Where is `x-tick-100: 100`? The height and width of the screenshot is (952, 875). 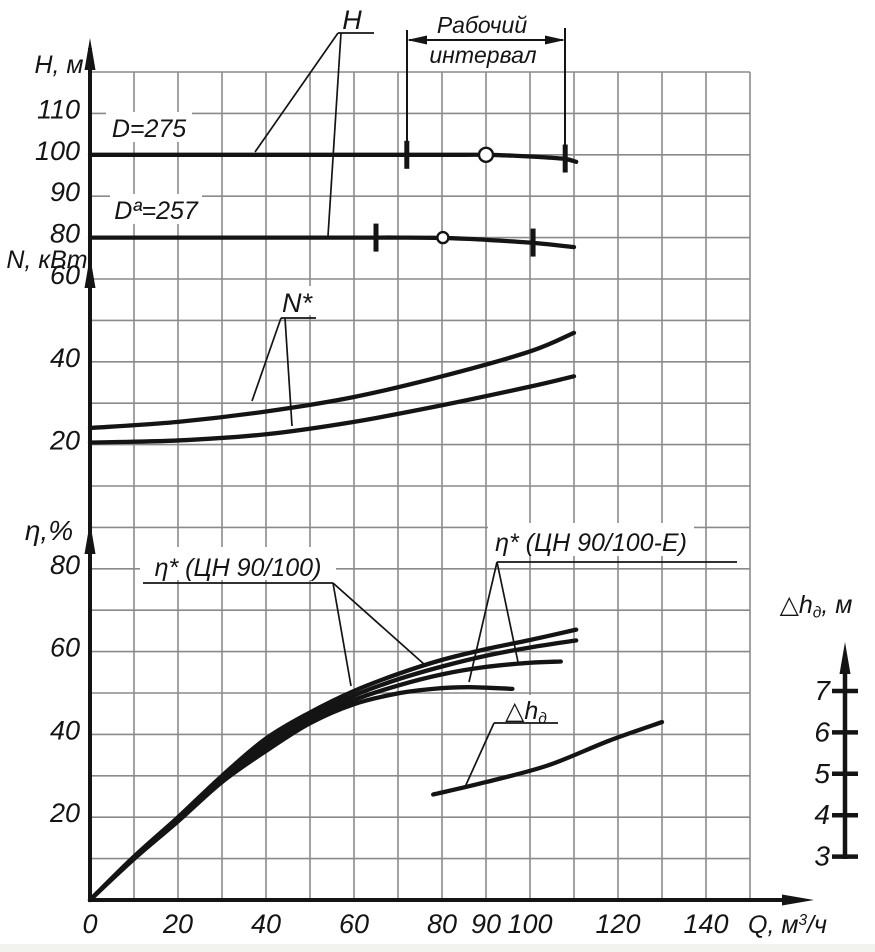
x-tick-100: 100 is located at coordinates (529, 924).